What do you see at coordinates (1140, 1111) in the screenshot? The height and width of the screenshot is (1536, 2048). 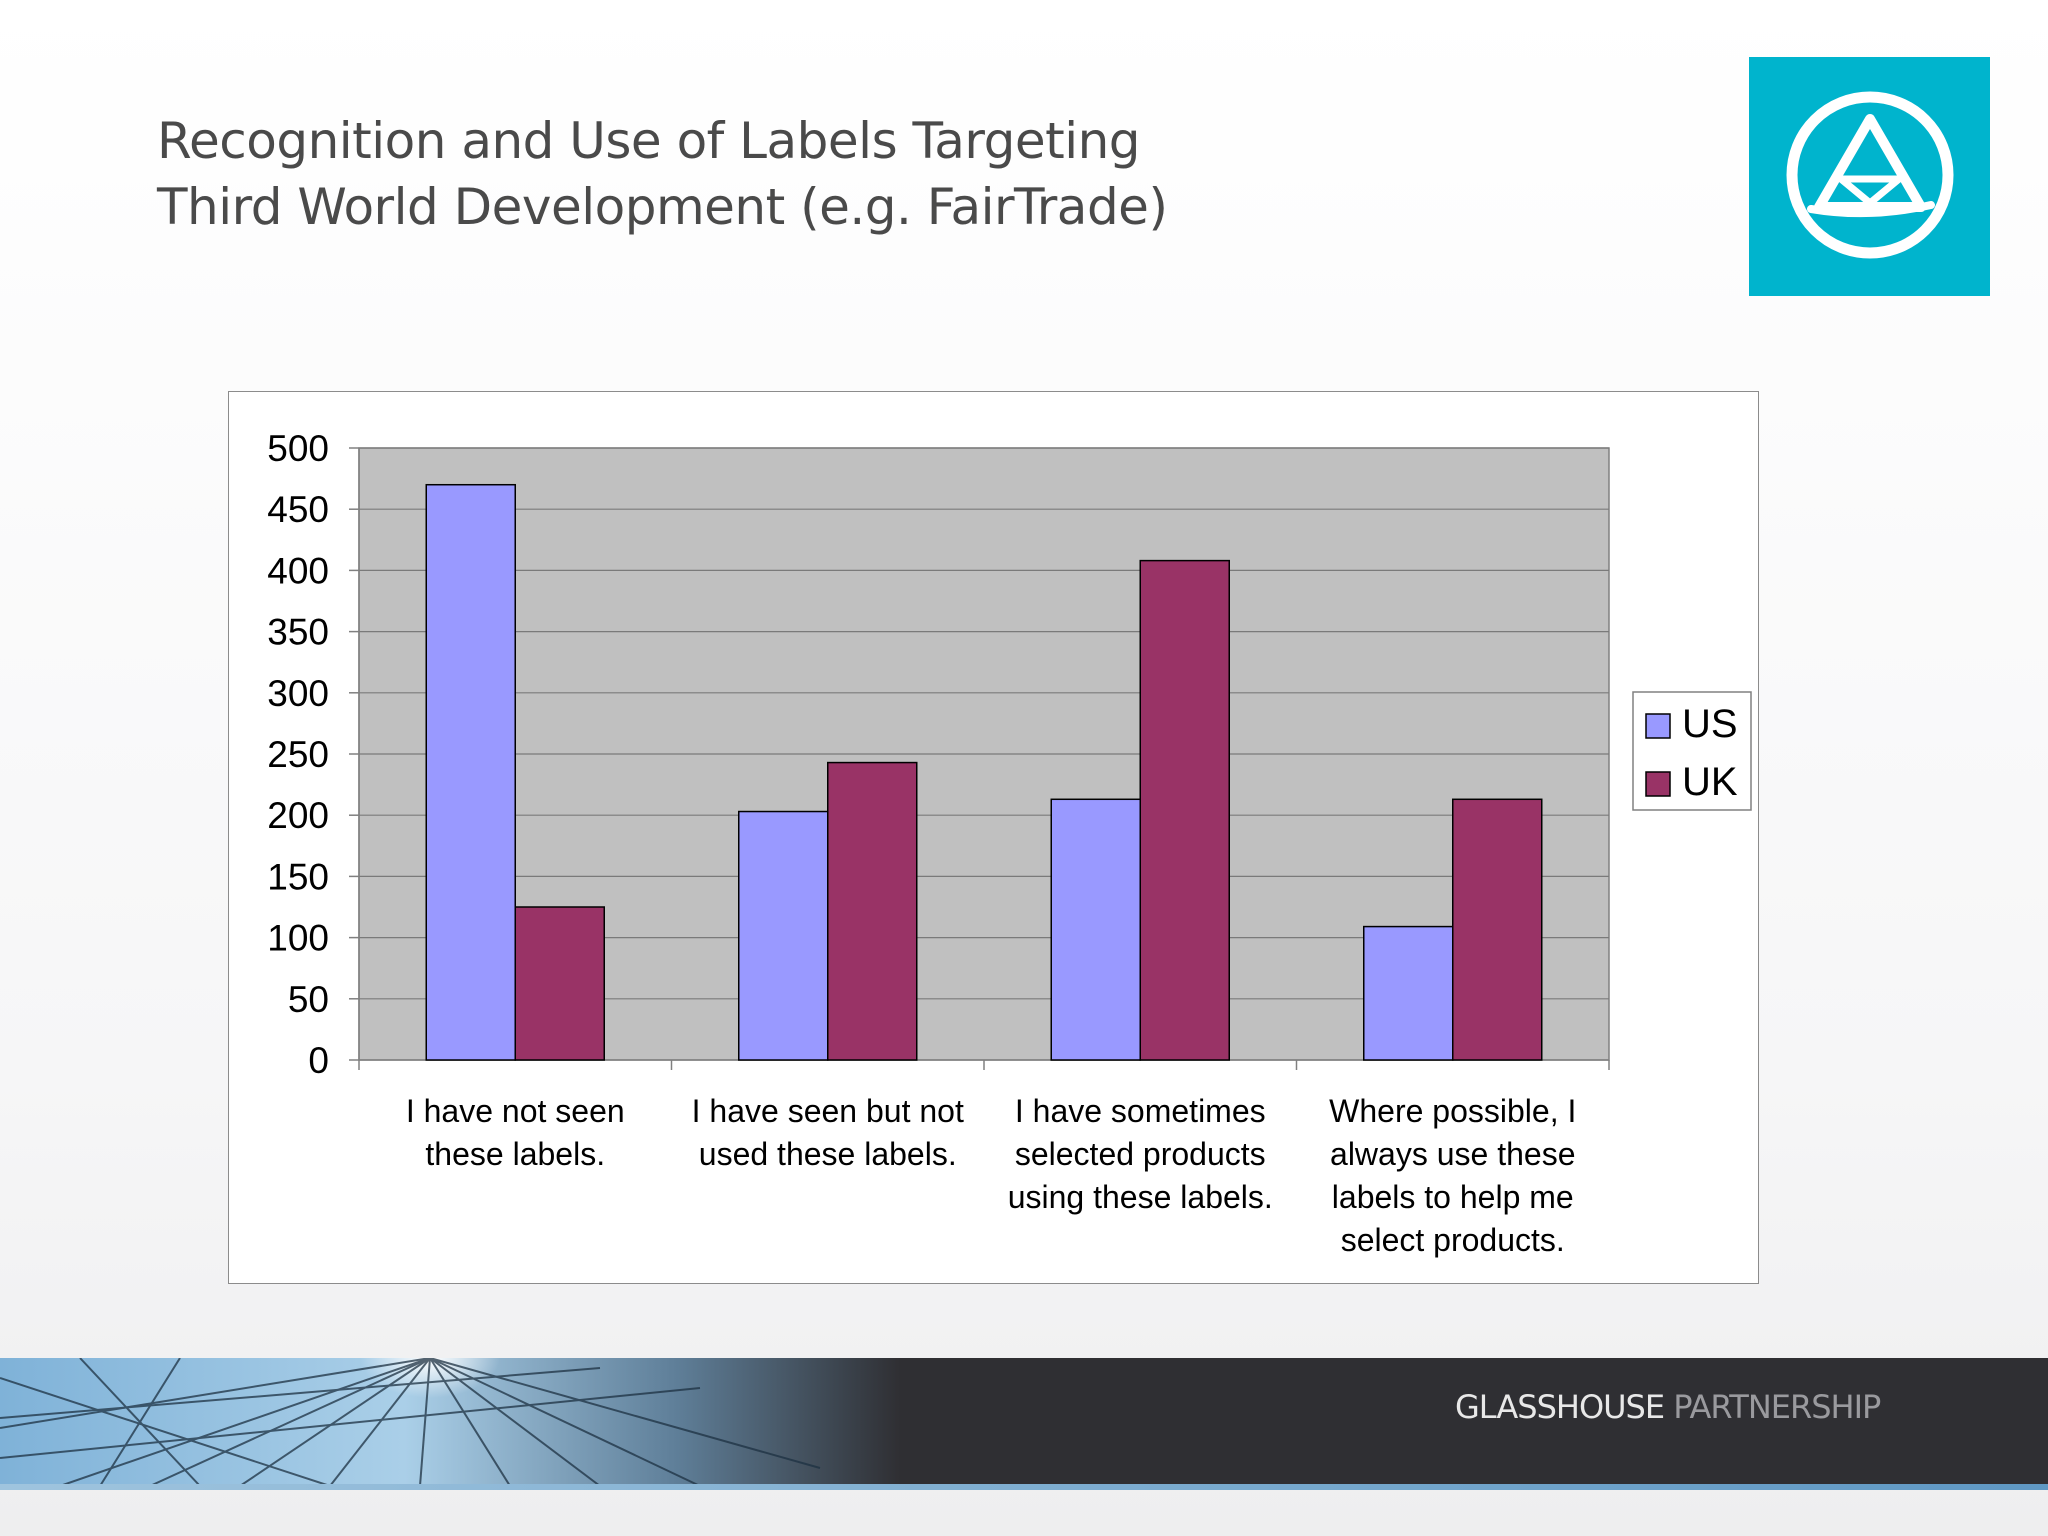 I see `x-category-label: I have sometimes` at bounding box center [1140, 1111].